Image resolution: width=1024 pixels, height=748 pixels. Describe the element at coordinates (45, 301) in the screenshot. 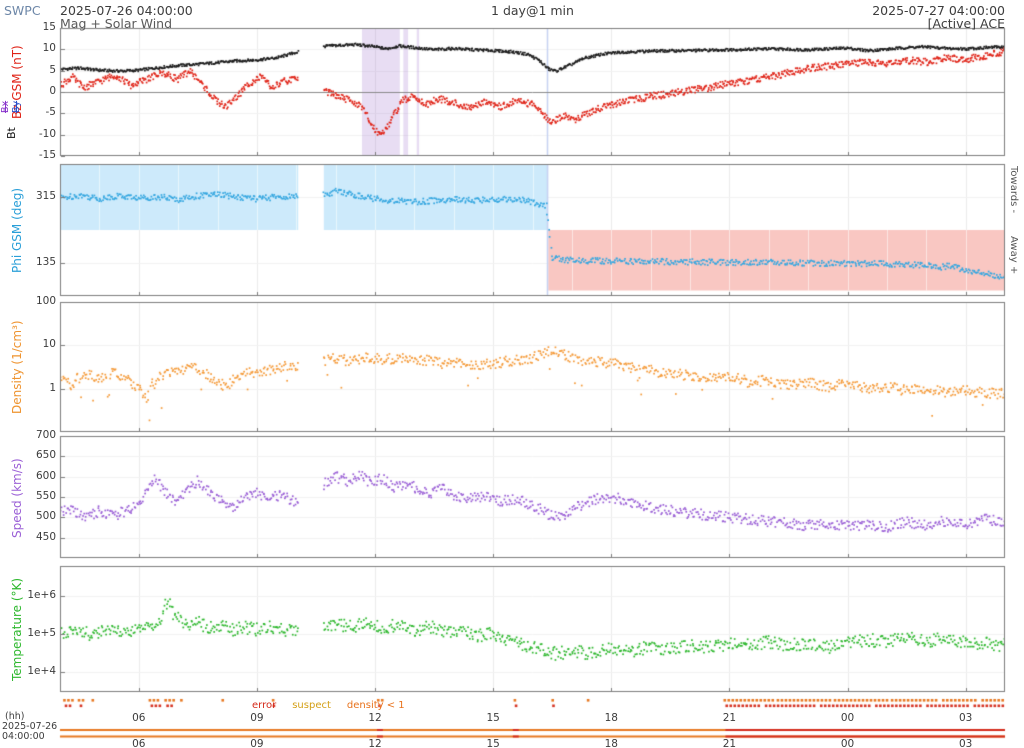

I see `y-tick-label: 100` at that location.